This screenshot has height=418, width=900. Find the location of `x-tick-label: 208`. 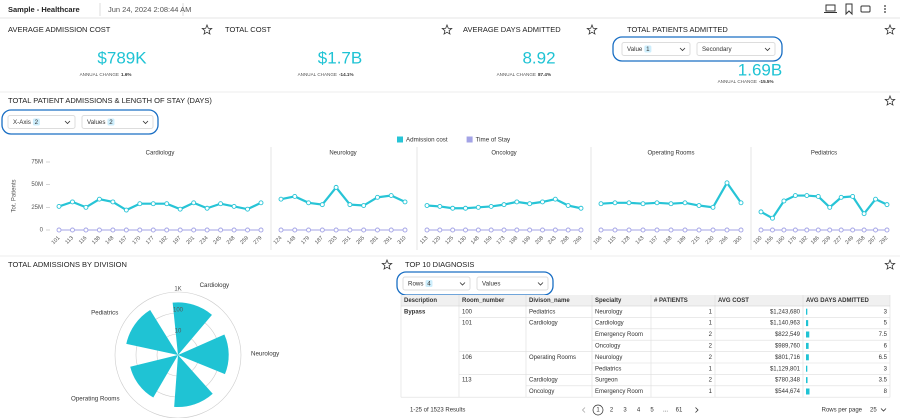

x-tick-label: 208 is located at coordinates (539, 240).